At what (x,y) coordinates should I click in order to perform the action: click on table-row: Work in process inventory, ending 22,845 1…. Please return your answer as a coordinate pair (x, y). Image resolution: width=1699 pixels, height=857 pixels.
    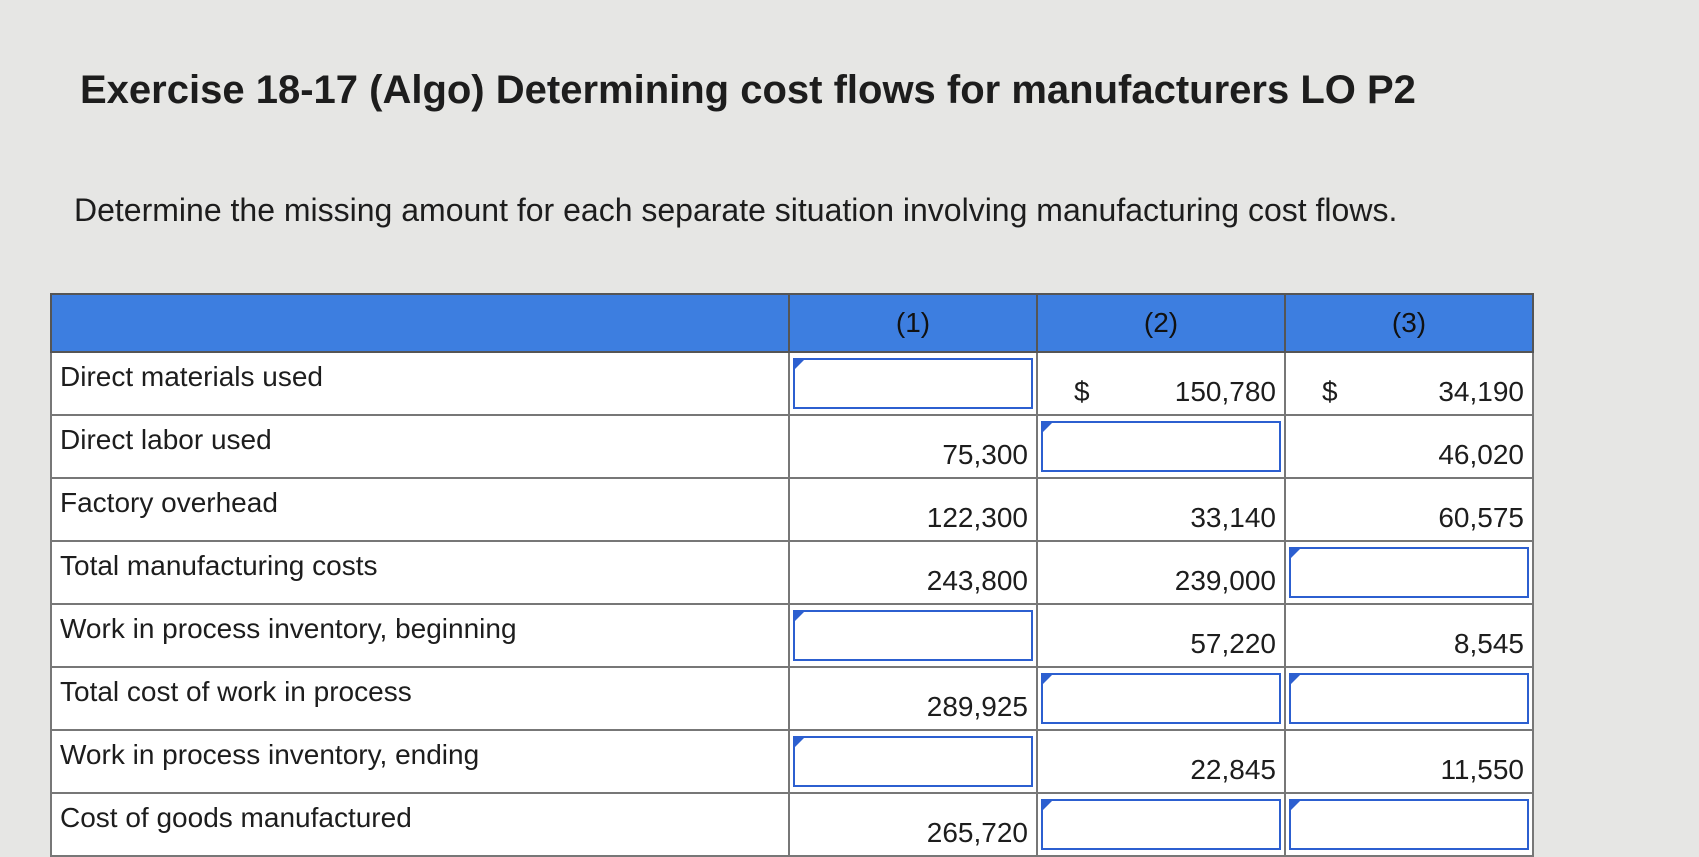
    Looking at the image, I should click on (792, 761).